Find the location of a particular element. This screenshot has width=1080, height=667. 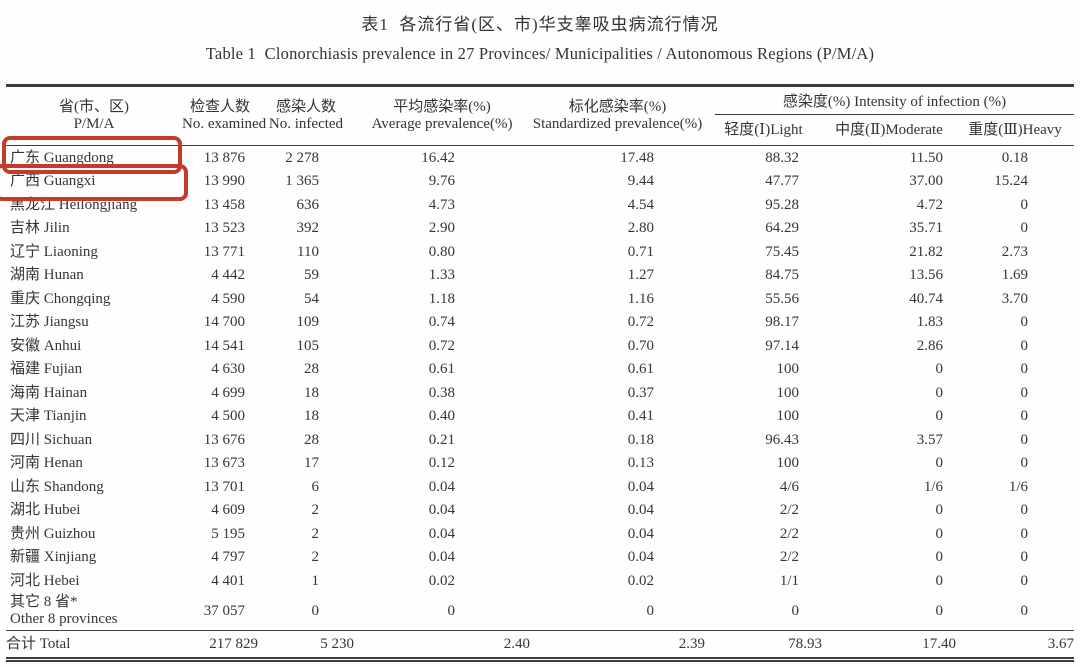

header-province-zh: 省(市、区) is located at coordinates (94, 107).